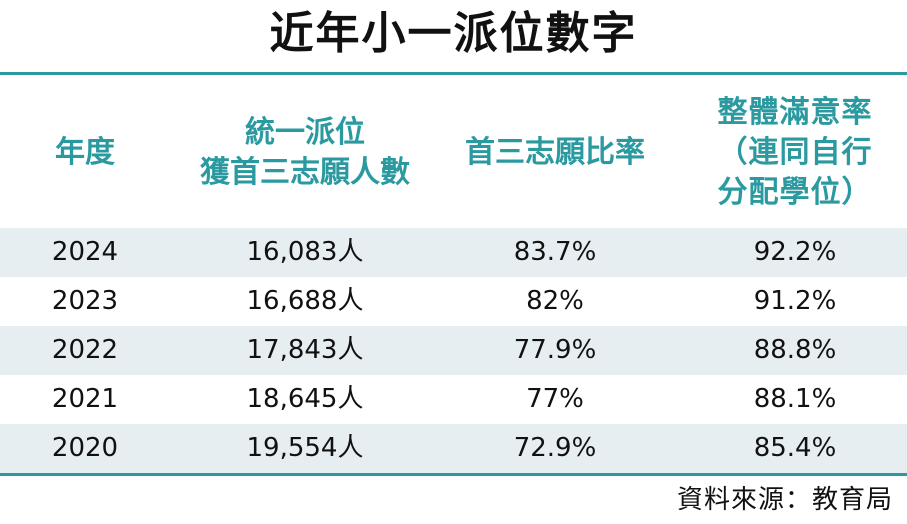  I want to click on table-row: 2023 16,688人 82% 91.2%, so click(453, 301).